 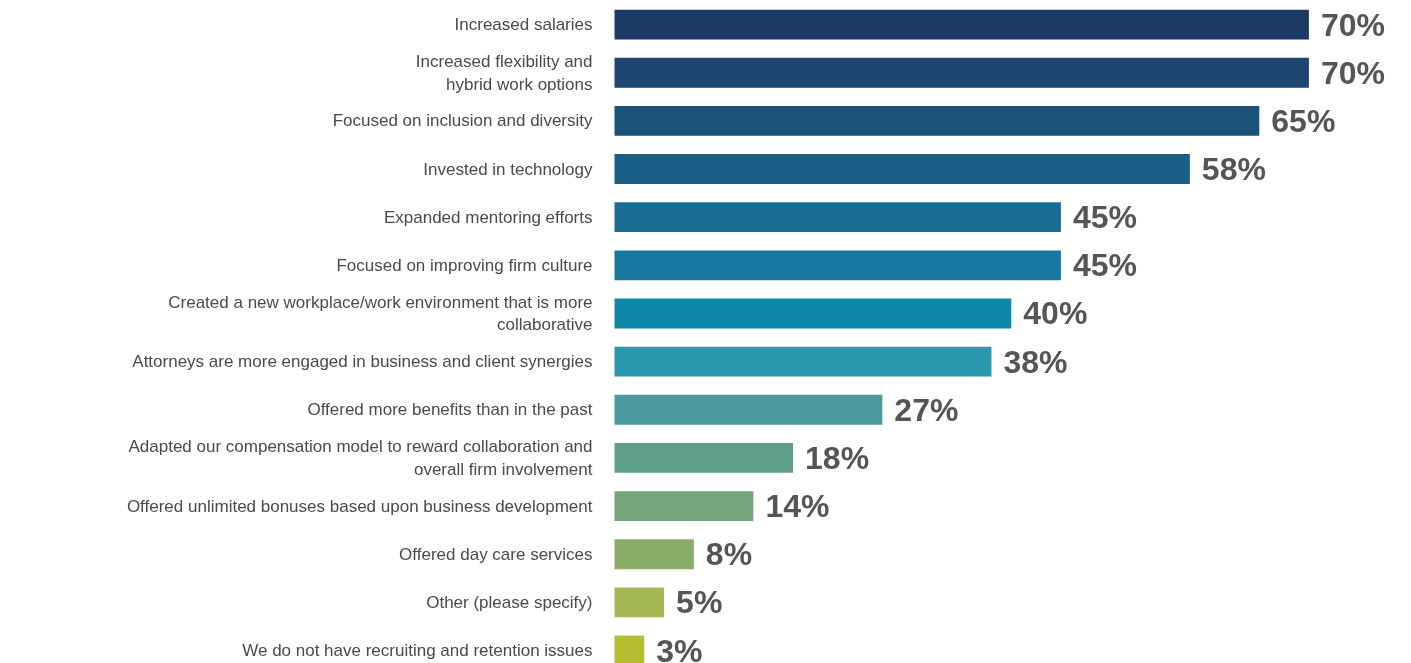 I want to click on data-label: 65%, so click(x=1303, y=120).